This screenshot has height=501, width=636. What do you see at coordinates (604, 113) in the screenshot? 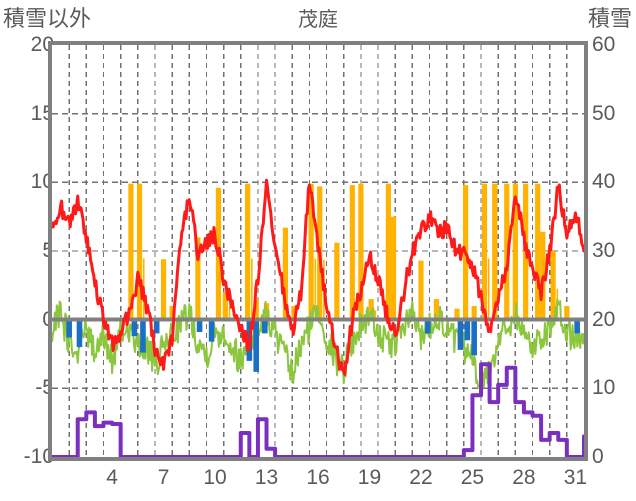
I see `right-tick-50: 50` at bounding box center [604, 113].